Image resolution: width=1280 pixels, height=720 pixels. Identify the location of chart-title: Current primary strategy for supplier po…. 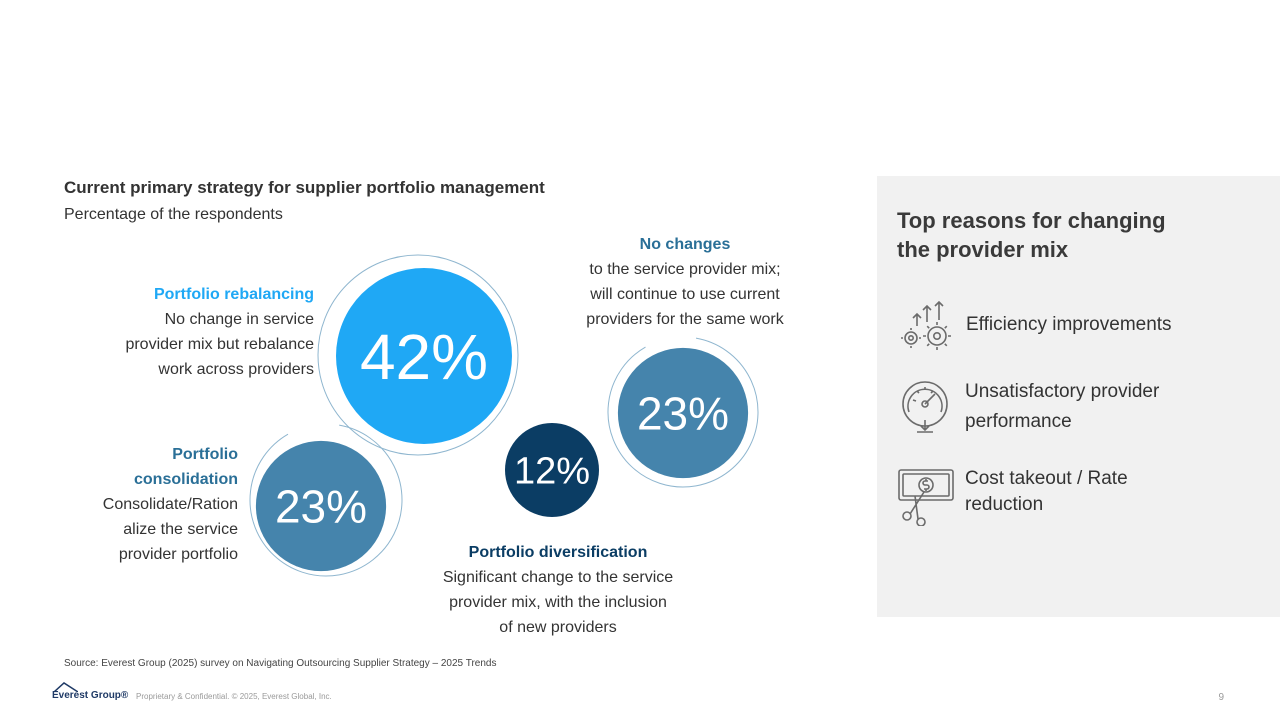
(304, 187).